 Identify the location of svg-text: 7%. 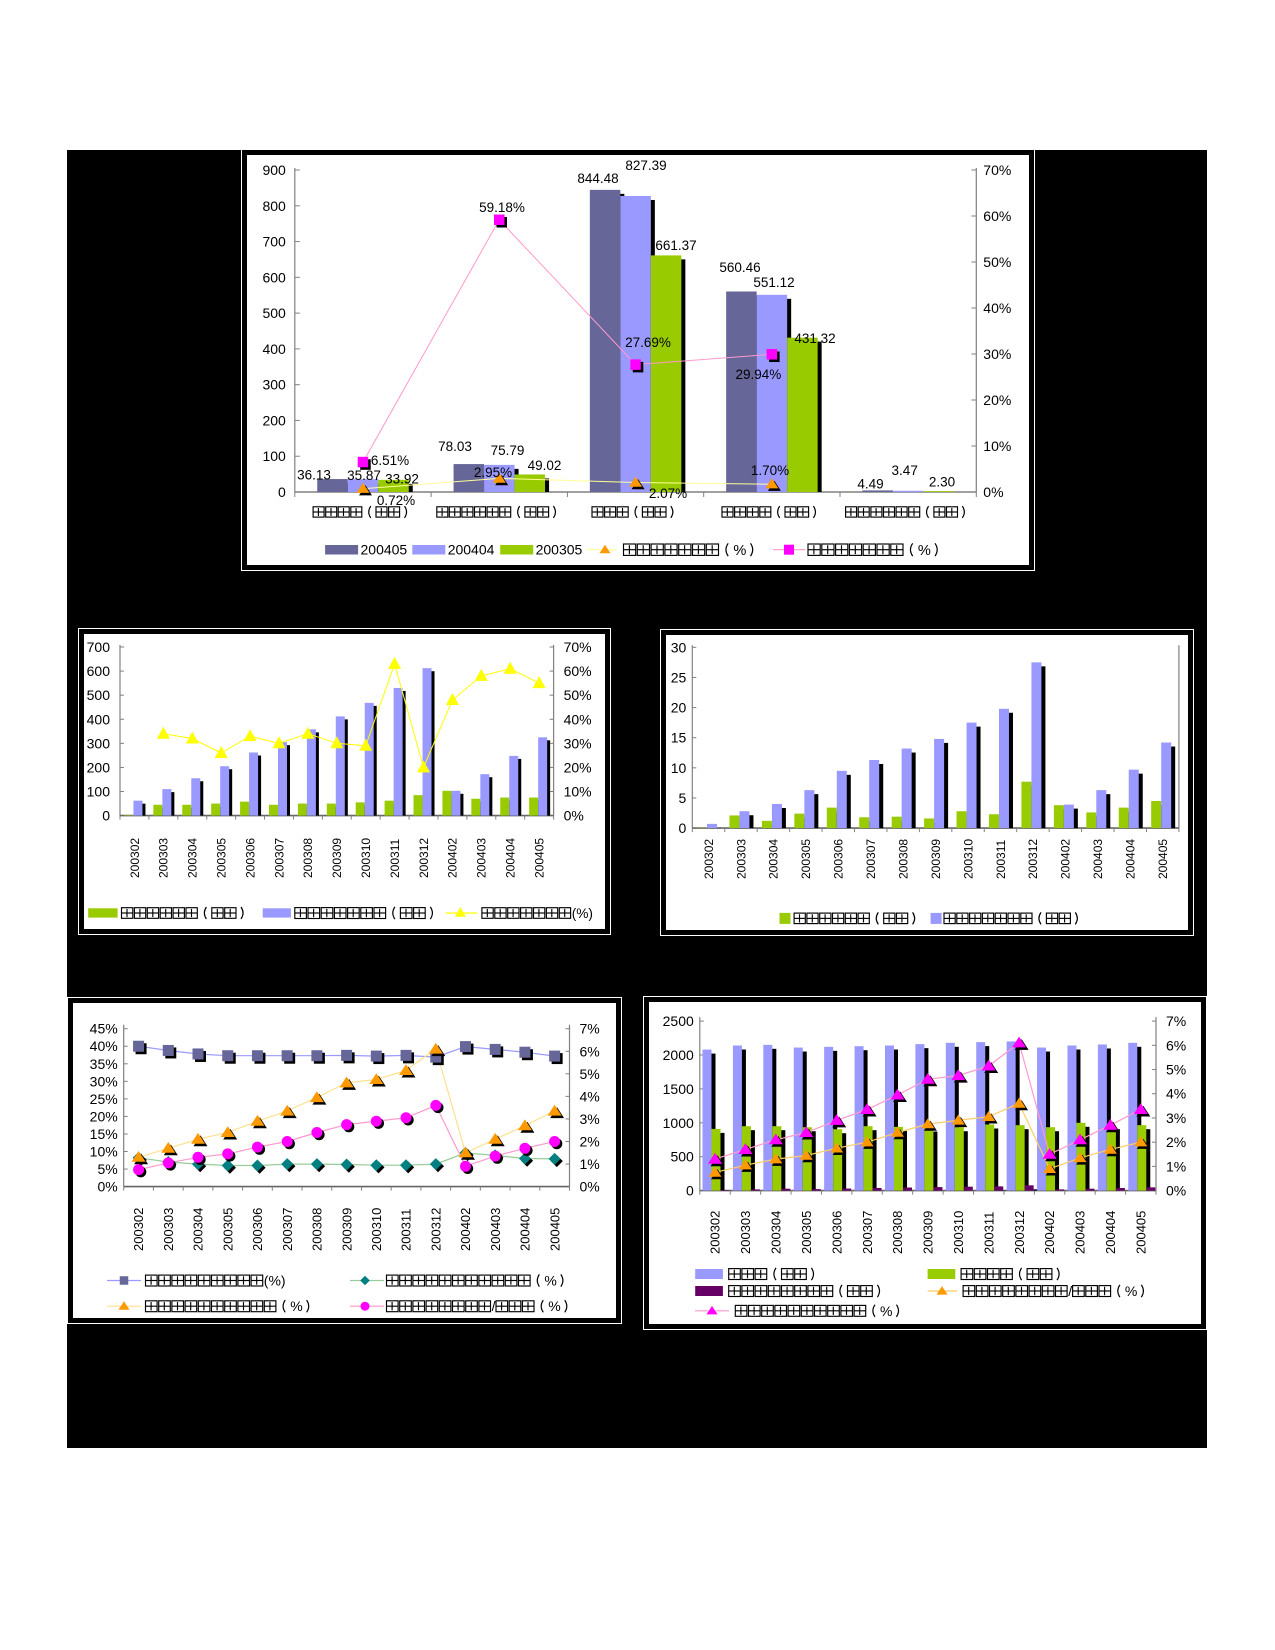
(590, 1029).